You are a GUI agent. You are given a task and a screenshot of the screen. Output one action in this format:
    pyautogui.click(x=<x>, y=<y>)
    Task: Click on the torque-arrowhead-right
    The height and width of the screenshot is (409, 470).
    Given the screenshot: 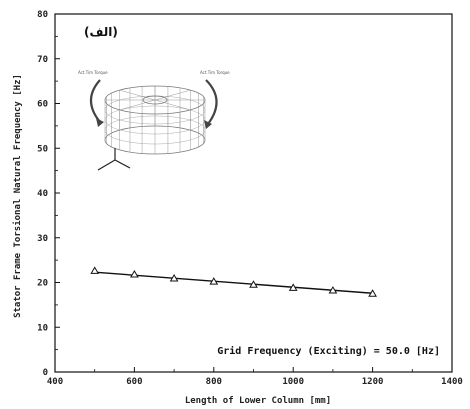 What is the action you would take?
    pyautogui.click(x=208, y=124)
    